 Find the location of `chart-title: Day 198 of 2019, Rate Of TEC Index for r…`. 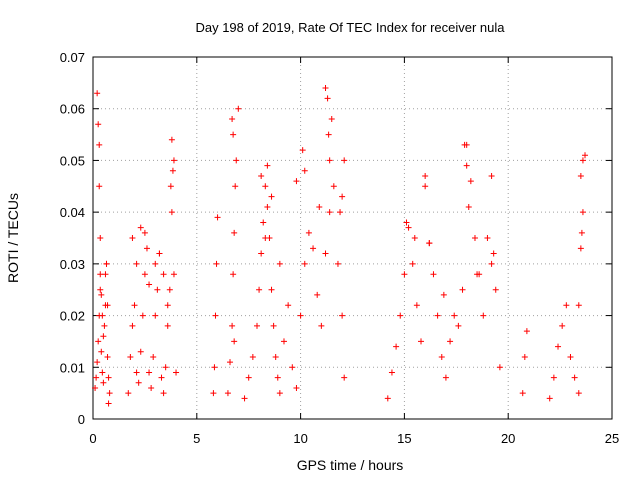

chart-title: Day 198 of 2019, Rate Of TEC Index for r… is located at coordinates (350, 27).